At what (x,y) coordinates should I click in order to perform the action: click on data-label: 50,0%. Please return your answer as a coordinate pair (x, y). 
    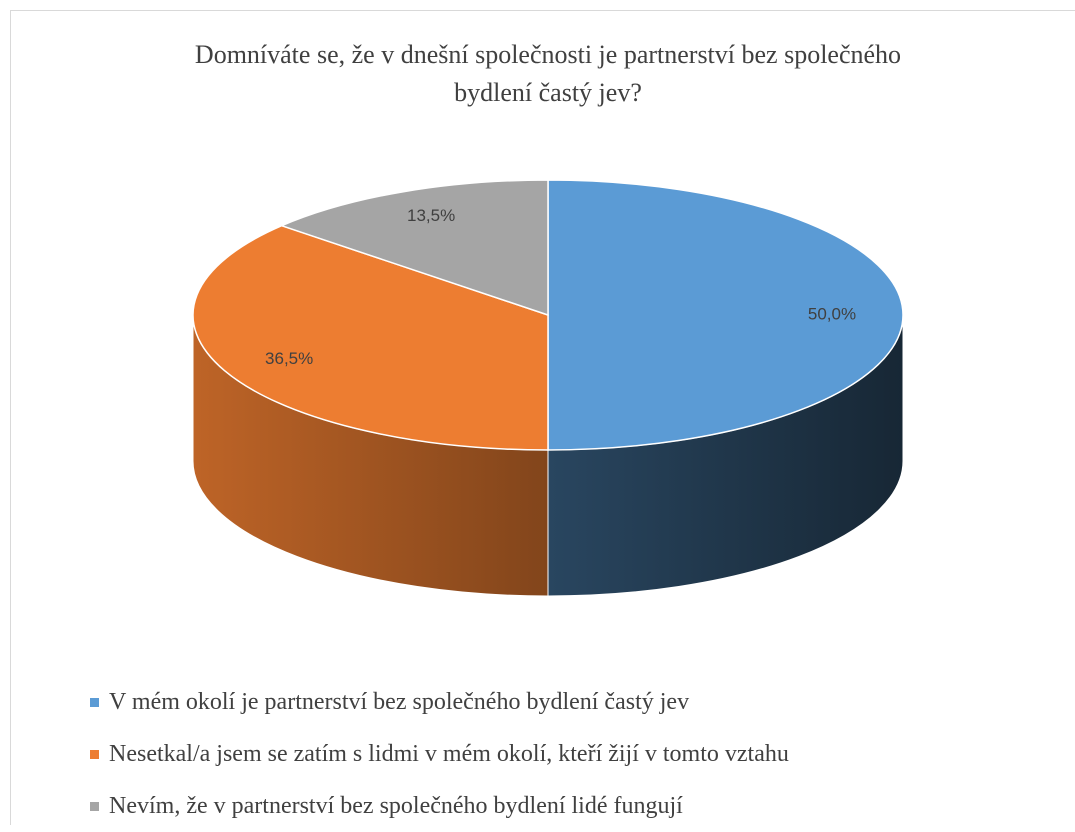
    Looking at the image, I should click on (832, 313).